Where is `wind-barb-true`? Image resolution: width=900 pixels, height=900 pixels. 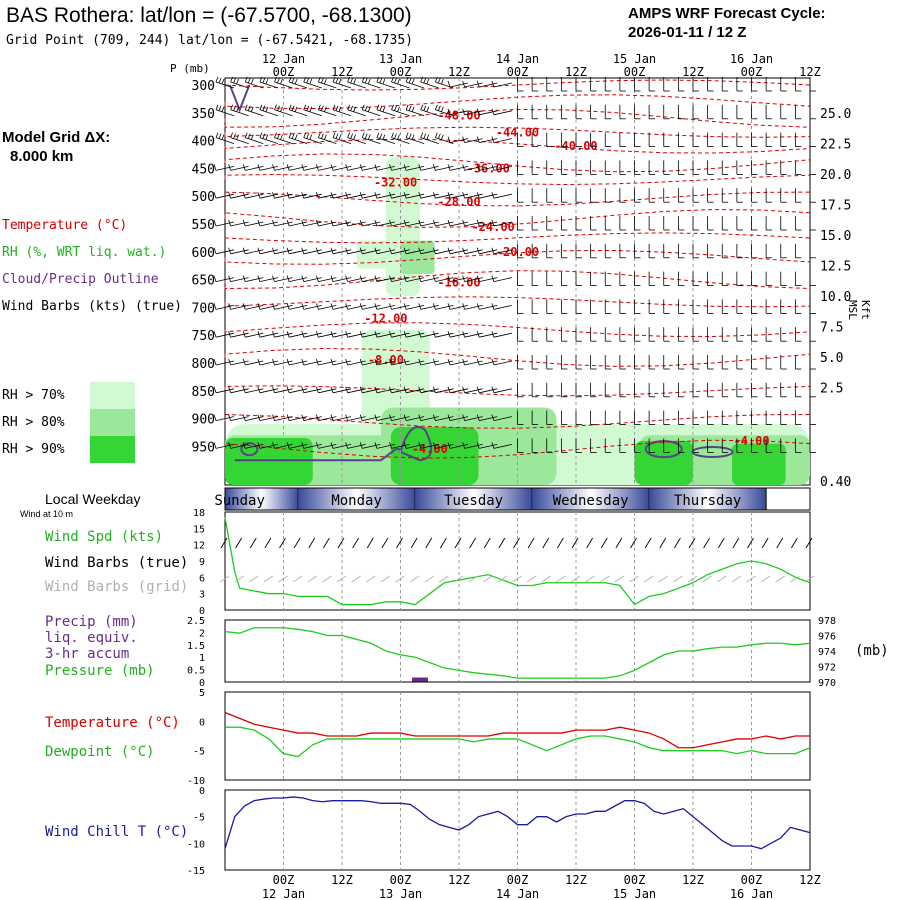
wind-barb-true is located at coordinates (473, 543).